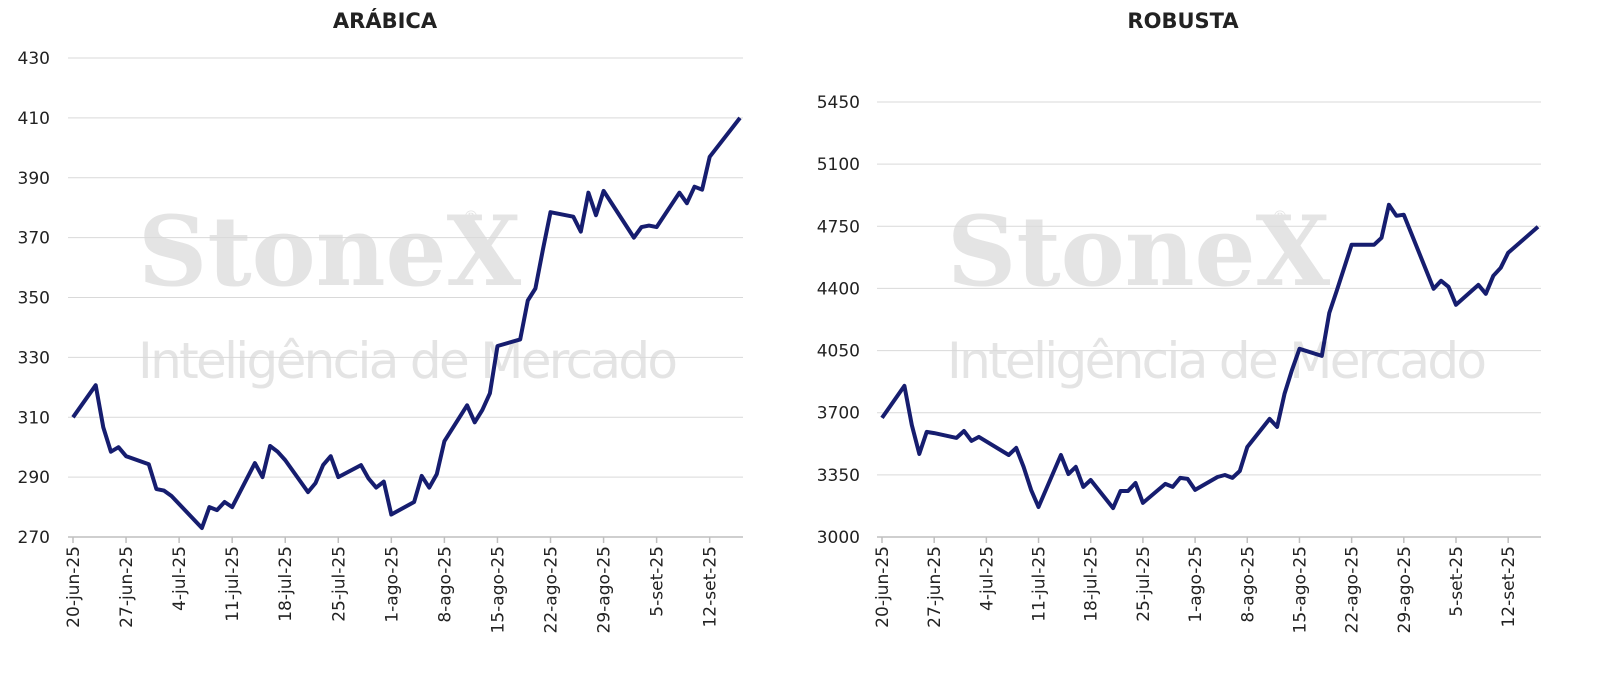 The image size is (1618, 699). What do you see at coordinates (34, 418) in the screenshot?
I see `y-tick-label: 310` at bounding box center [34, 418].